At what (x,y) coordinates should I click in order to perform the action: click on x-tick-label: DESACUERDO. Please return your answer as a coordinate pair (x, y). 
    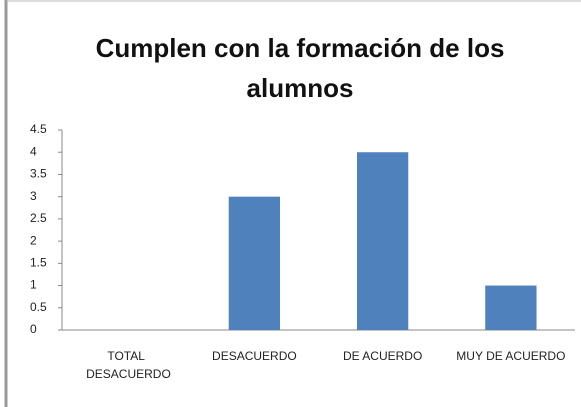
    Looking at the image, I should click on (254, 356).